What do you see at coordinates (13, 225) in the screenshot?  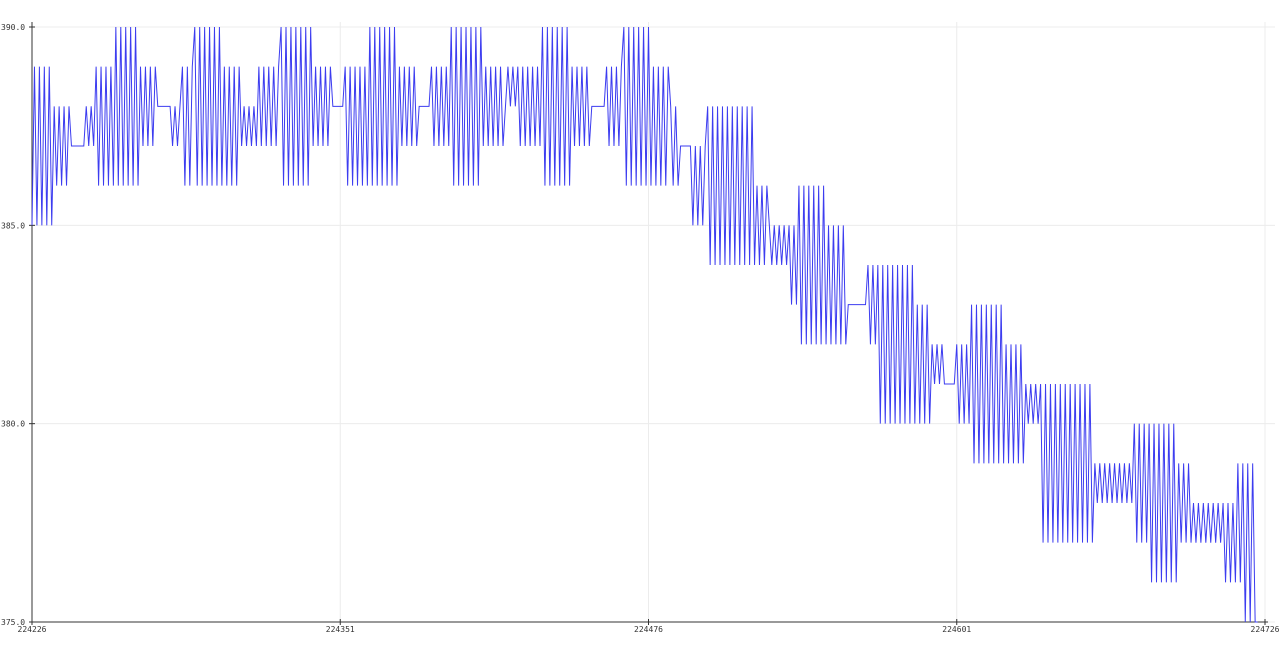 I see `y-tick-label: 385.0` at bounding box center [13, 225].